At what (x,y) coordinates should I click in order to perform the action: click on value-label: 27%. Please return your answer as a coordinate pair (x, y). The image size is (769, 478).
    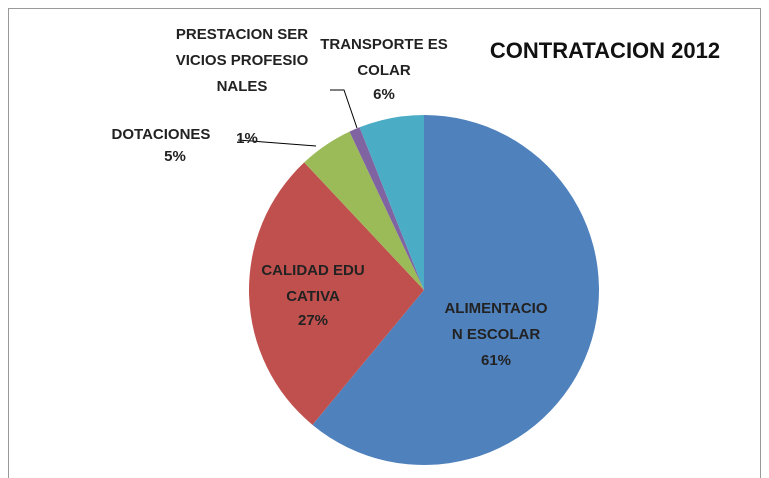
    Looking at the image, I should click on (313, 320).